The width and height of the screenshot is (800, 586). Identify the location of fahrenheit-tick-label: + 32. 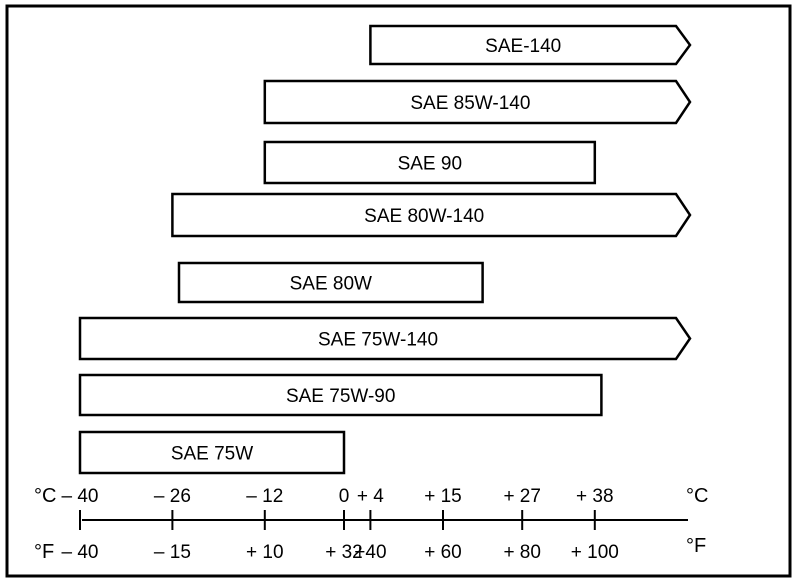
(344, 552).